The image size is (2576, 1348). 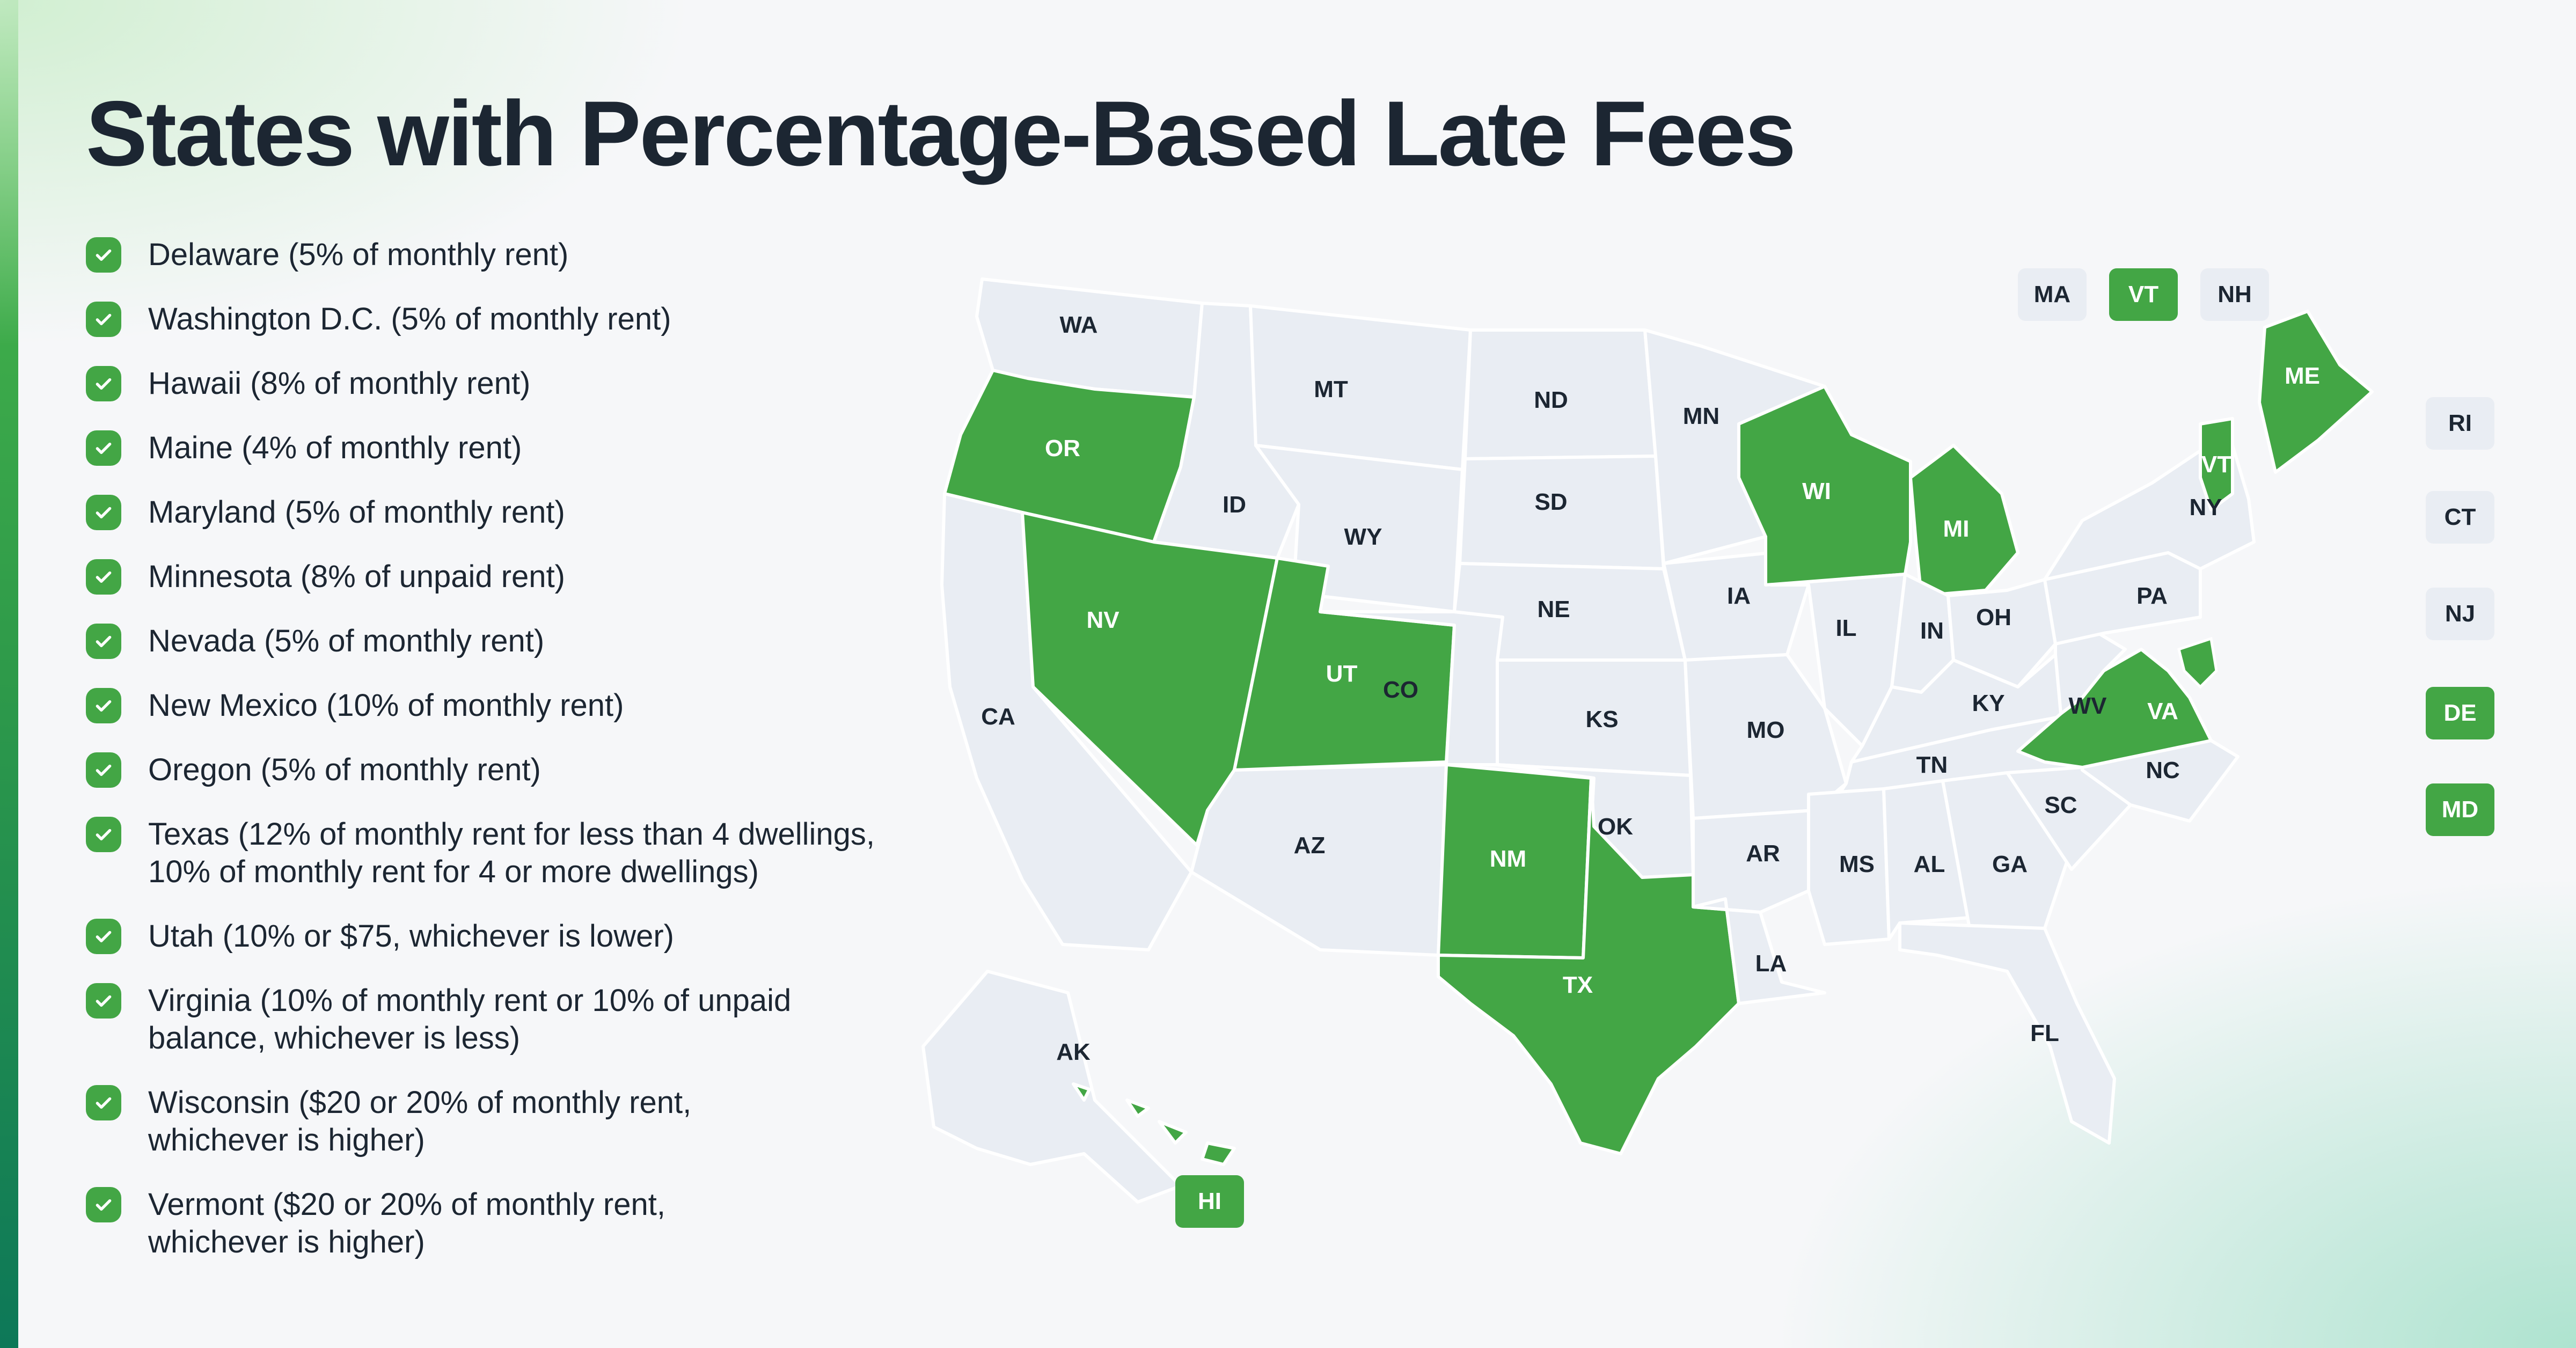 I want to click on state-tag-vt: VT, so click(x=2143, y=294).